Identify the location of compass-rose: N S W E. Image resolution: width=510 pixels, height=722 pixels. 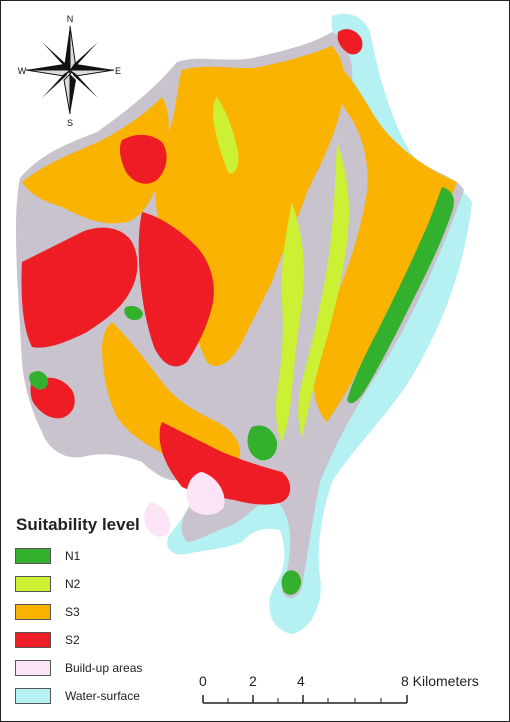
(69, 71).